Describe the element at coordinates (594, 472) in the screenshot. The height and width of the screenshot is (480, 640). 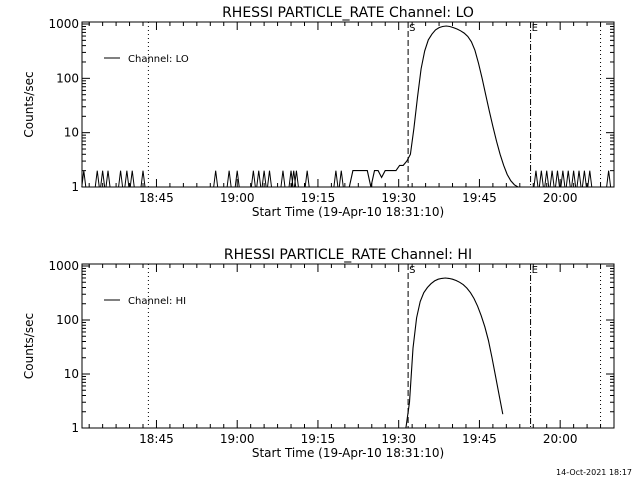
I see `footer-timestamp: 14-Oct-2021 18:17` at that location.